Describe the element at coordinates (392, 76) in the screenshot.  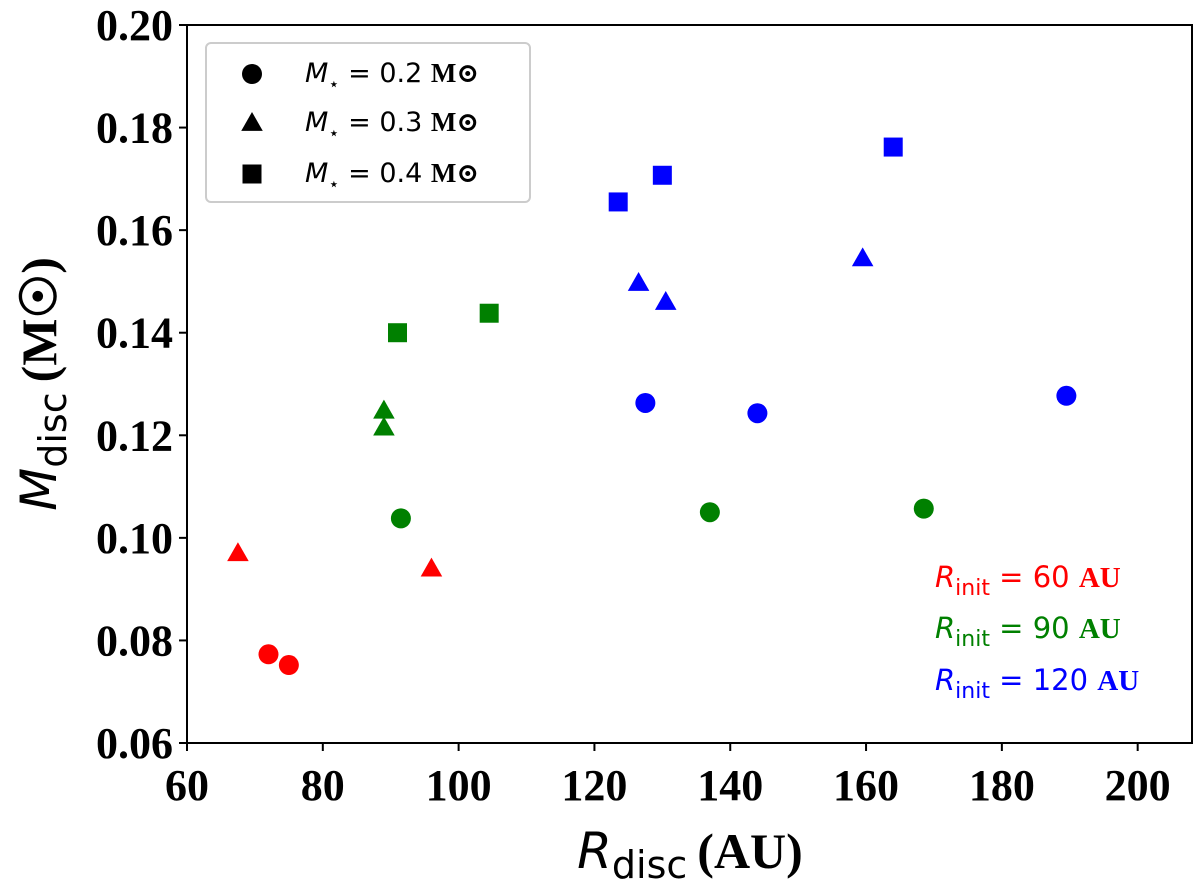
I see `legend-entry-0: M⋆ = 0.2 M⊙` at that location.